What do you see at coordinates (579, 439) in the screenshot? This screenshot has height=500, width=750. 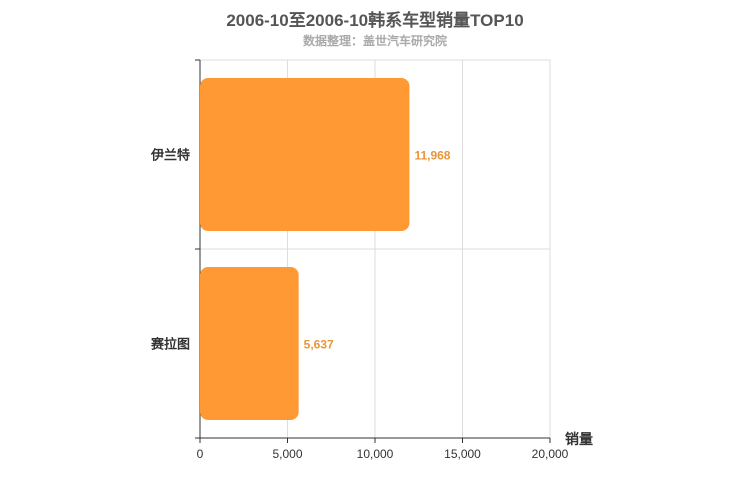 I see `x-axis-name: 销量` at bounding box center [579, 439].